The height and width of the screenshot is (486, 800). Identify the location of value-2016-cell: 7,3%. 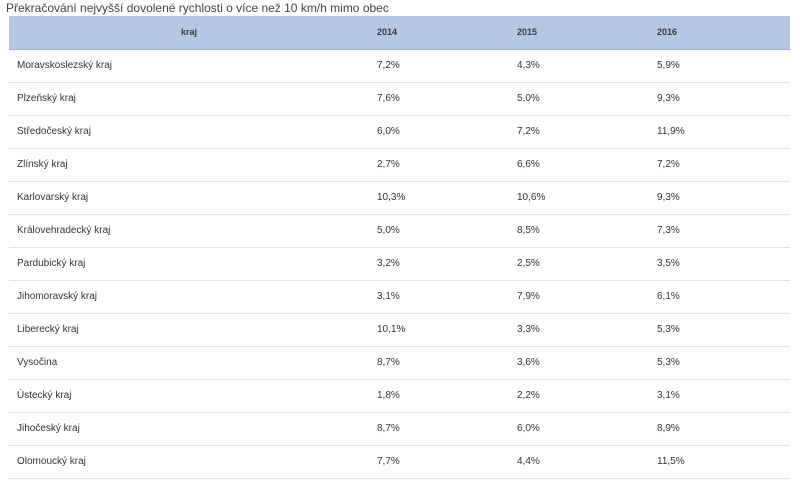
(668, 230).